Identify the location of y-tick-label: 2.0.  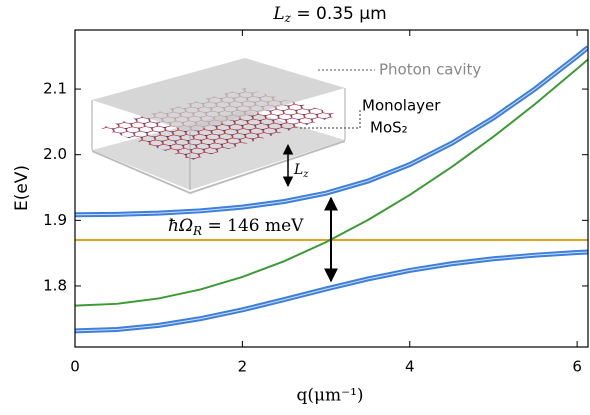
(55, 154).